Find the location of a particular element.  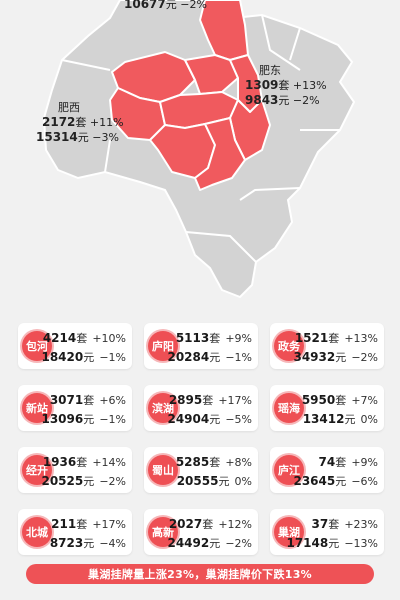

count-change: +14% is located at coordinates (109, 462).